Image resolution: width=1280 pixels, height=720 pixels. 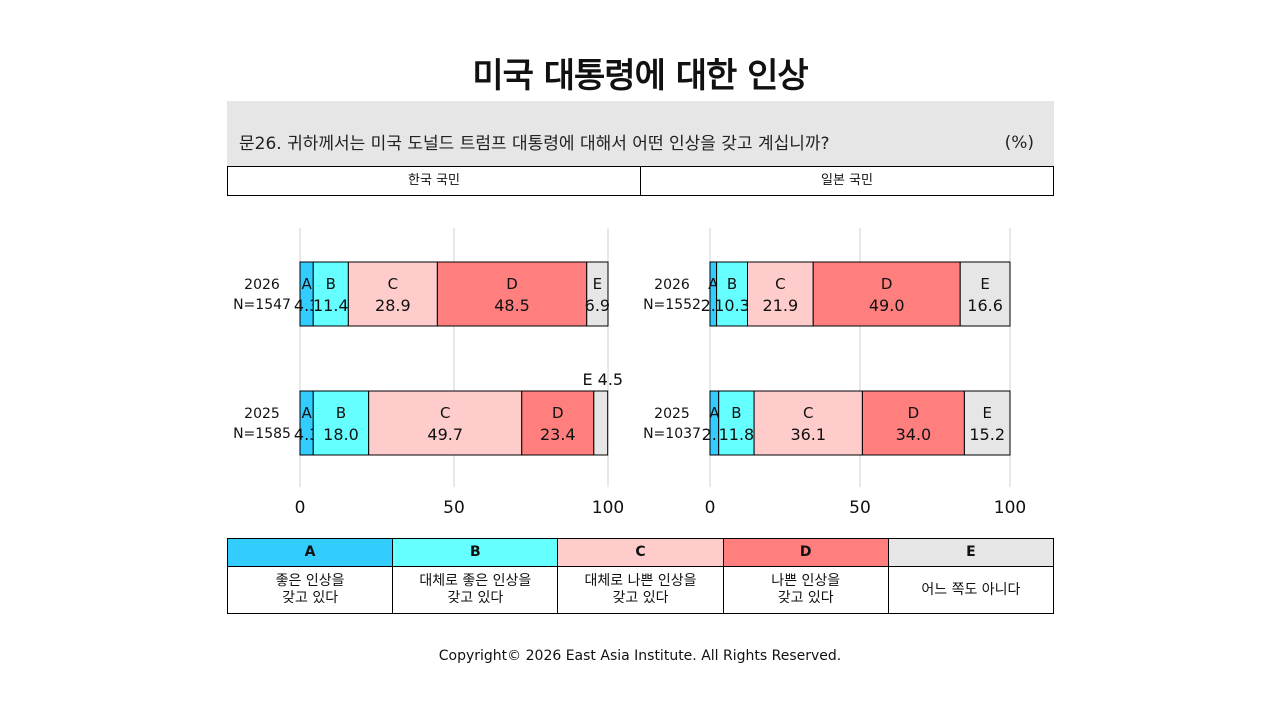 What do you see at coordinates (310, 553) in the screenshot?
I see `legend-key-a: A` at bounding box center [310, 553].